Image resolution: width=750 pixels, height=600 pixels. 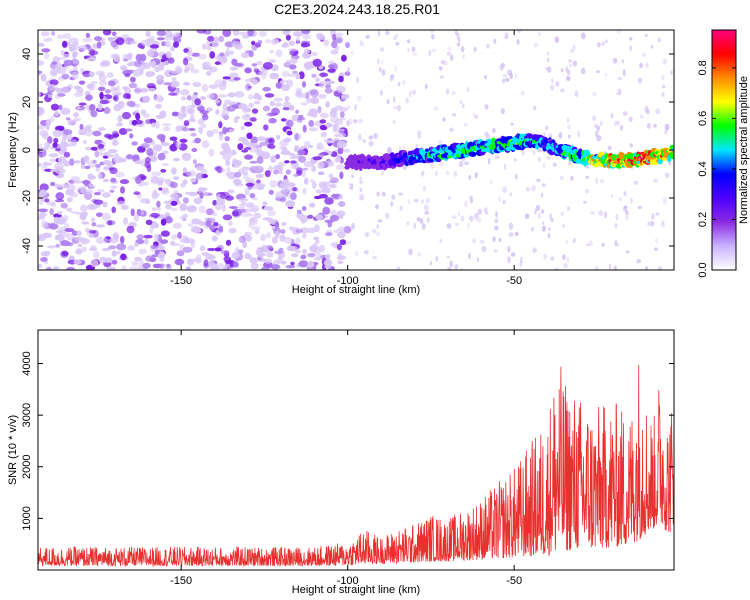 What do you see at coordinates (27, 150) in the screenshot?
I see `y-tick-label: 0` at bounding box center [27, 150].